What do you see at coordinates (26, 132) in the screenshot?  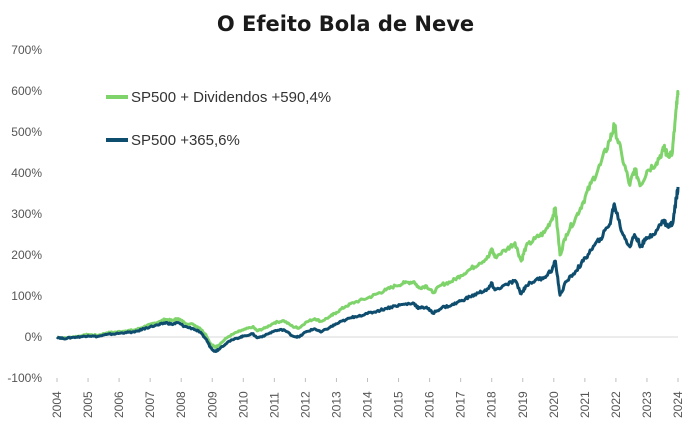 I see `y-tick-label: 500%` at bounding box center [26, 132].